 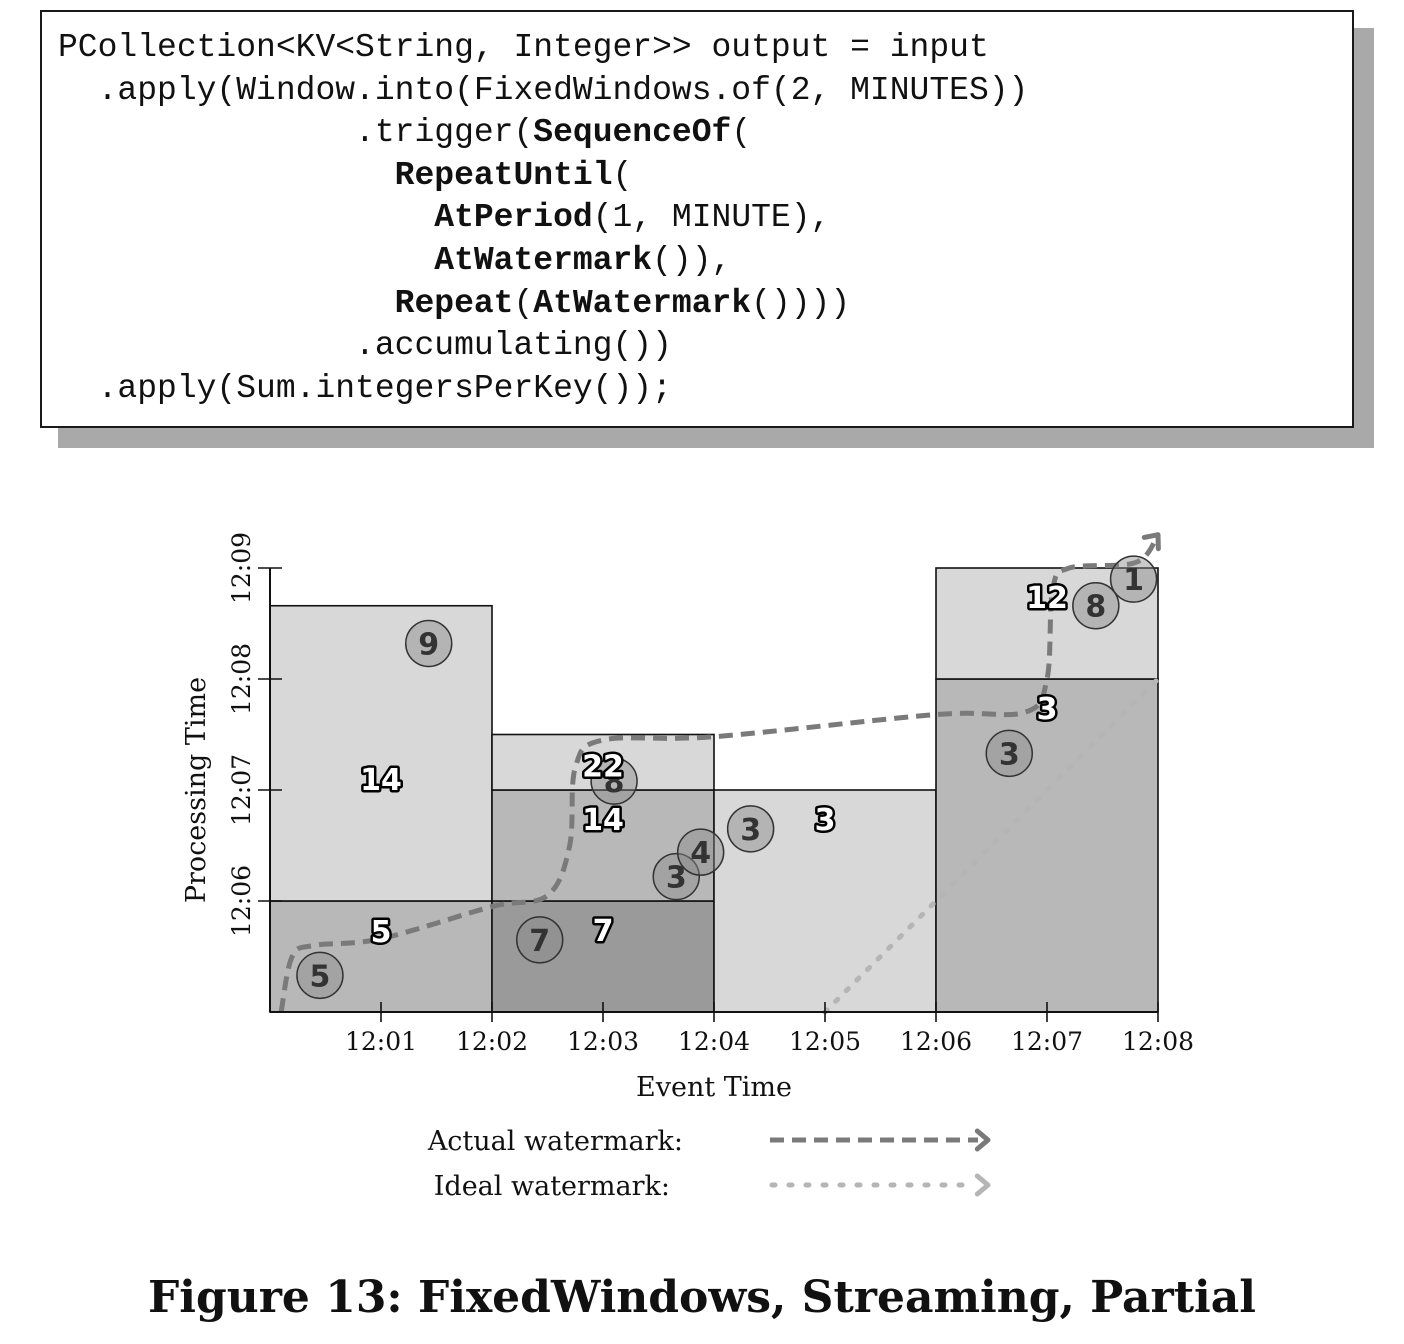 What do you see at coordinates (241, 679) in the screenshot?
I see `y-tick-label: 12:08` at bounding box center [241, 679].